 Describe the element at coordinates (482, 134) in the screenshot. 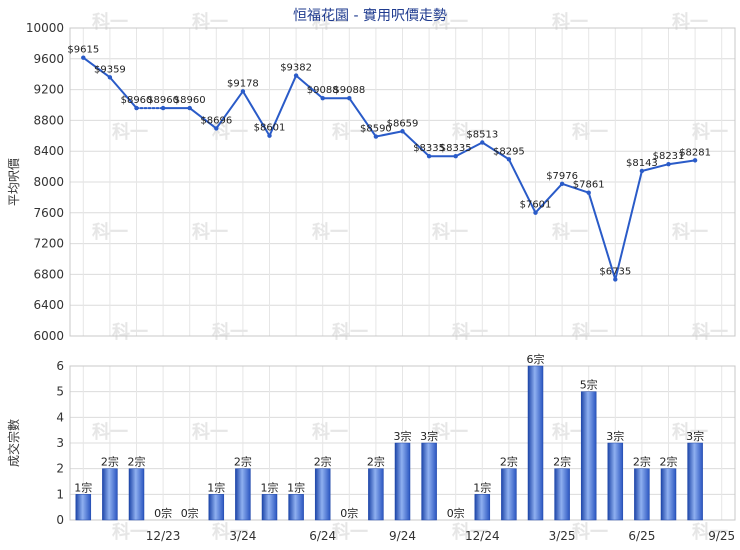

I see `price-data-label: $8513` at that location.